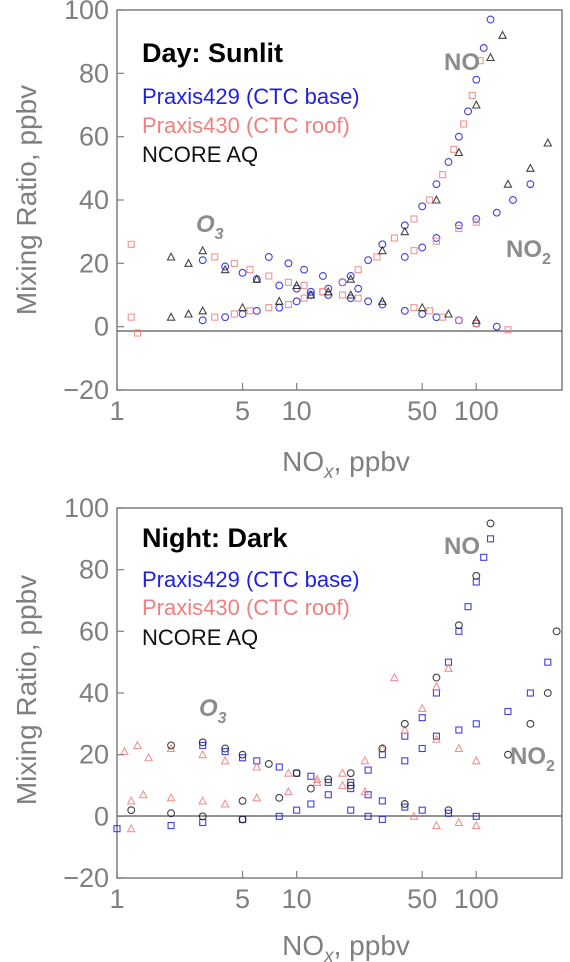 Image resolution: width=570 pixels, height=962 pixels. What do you see at coordinates (251, 579) in the screenshot?
I see `legend-praxis429-night: Praxis429 (CTC base)` at bounding box center [251, 579].